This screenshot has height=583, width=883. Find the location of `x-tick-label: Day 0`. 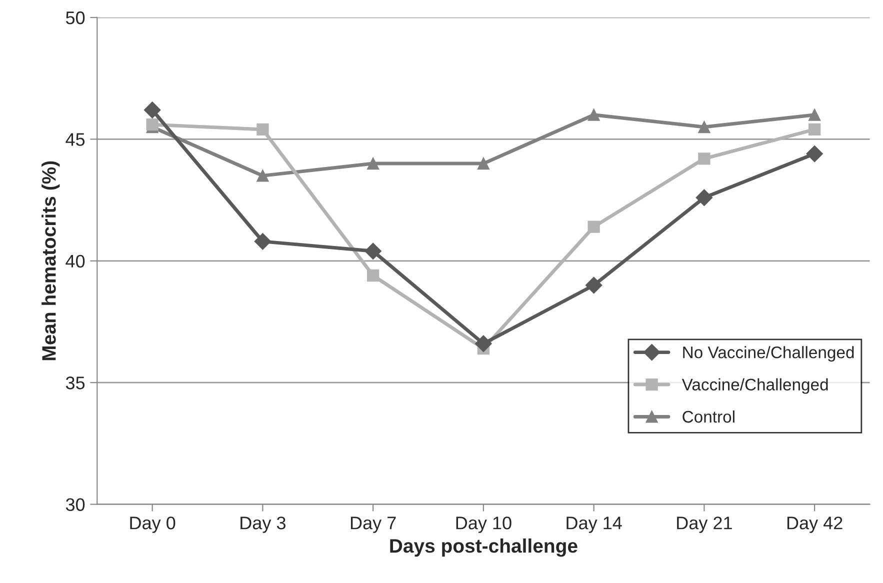

x-tick-label: Day 0 is located at coordinates (153, 524).